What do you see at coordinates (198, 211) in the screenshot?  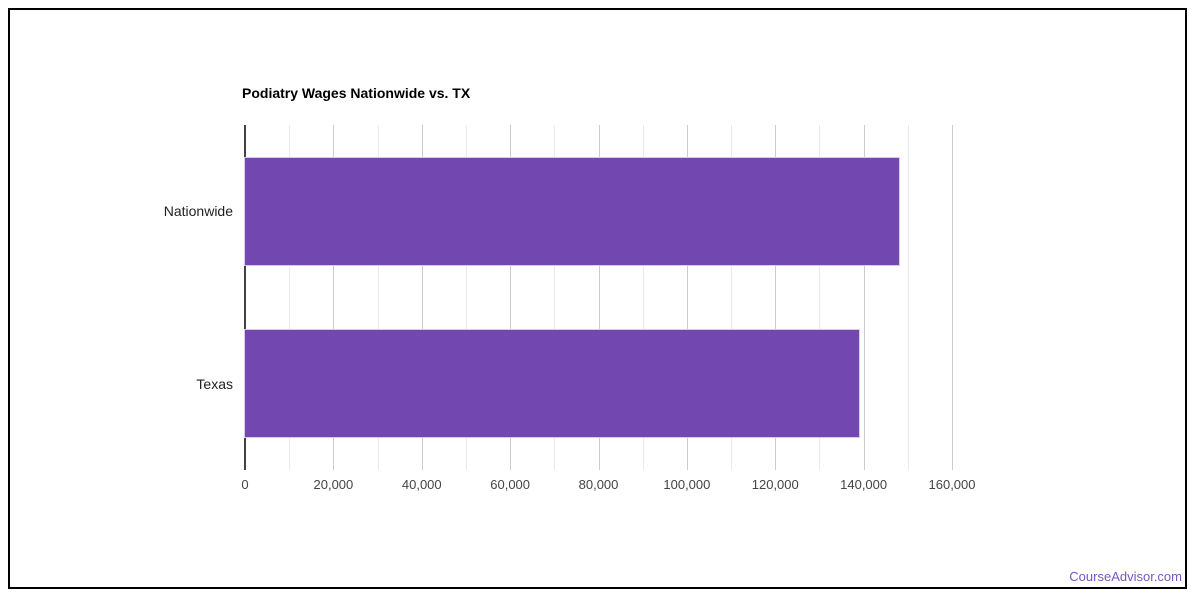 I see `category-label-nationwide: Nationwide` at bounding box center [198, 211].